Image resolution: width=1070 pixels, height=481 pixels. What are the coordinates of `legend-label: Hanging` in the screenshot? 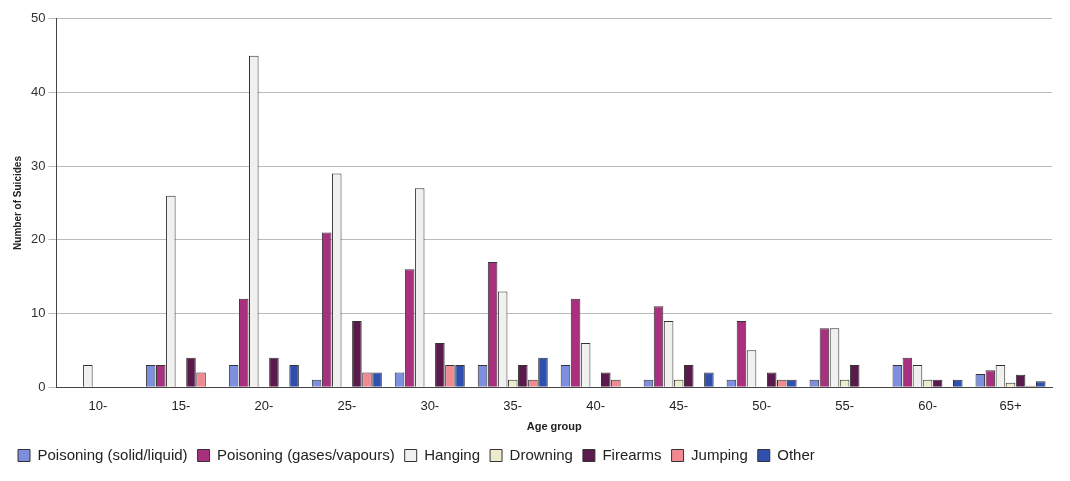 It's located at (452, 454).